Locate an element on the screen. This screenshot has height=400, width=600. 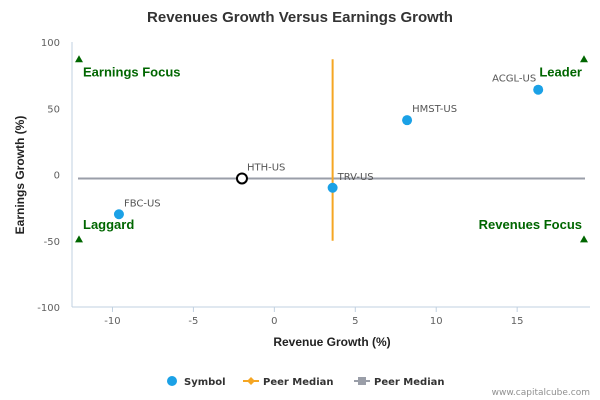
x-tick-label: 5 is located at coordinates (355, 321).